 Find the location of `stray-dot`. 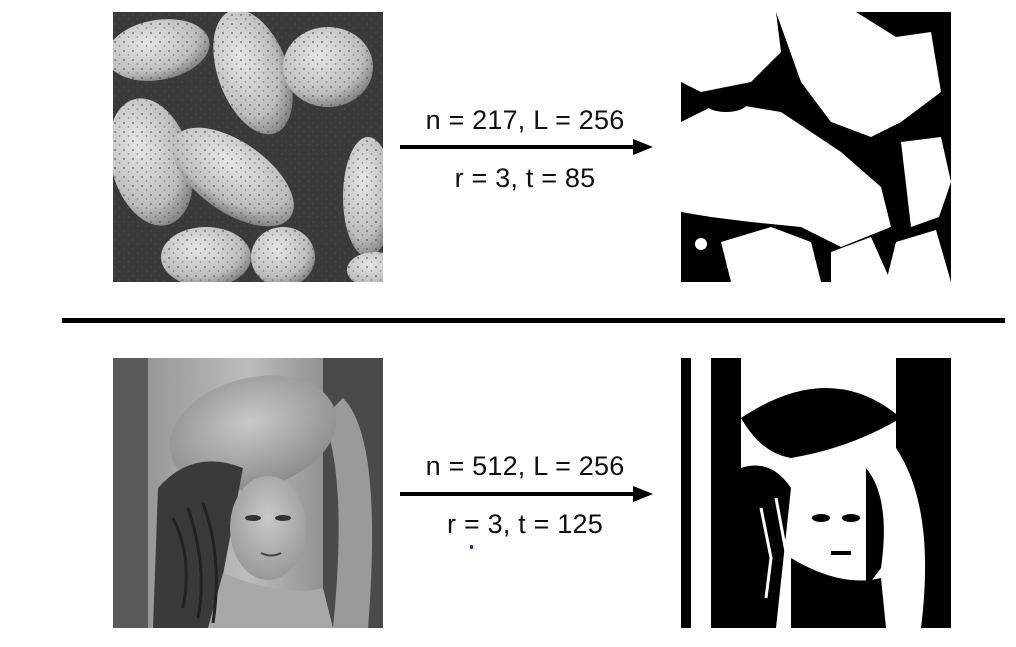

stray-dot is located at coordinates (471, 547).